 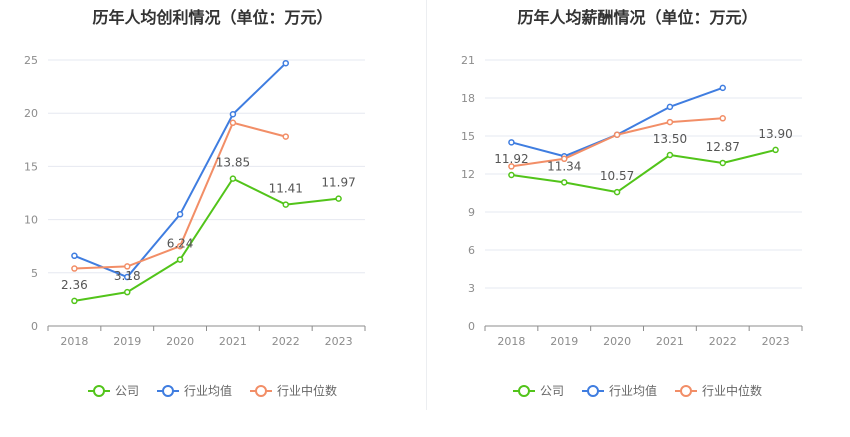 What do you see at coordinates (426, 205) in the screenshot?
I see `panel-divider` at bounding box center [426, 205].